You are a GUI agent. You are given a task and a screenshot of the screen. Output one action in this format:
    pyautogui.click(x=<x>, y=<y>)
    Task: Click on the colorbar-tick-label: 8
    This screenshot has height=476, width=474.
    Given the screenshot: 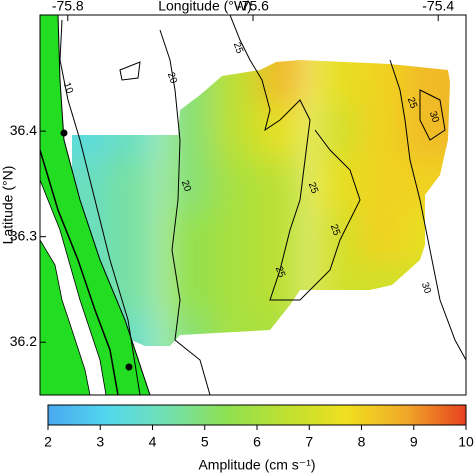 What is the action you would take?
    pyautogui.click(x=362, y=442)
    